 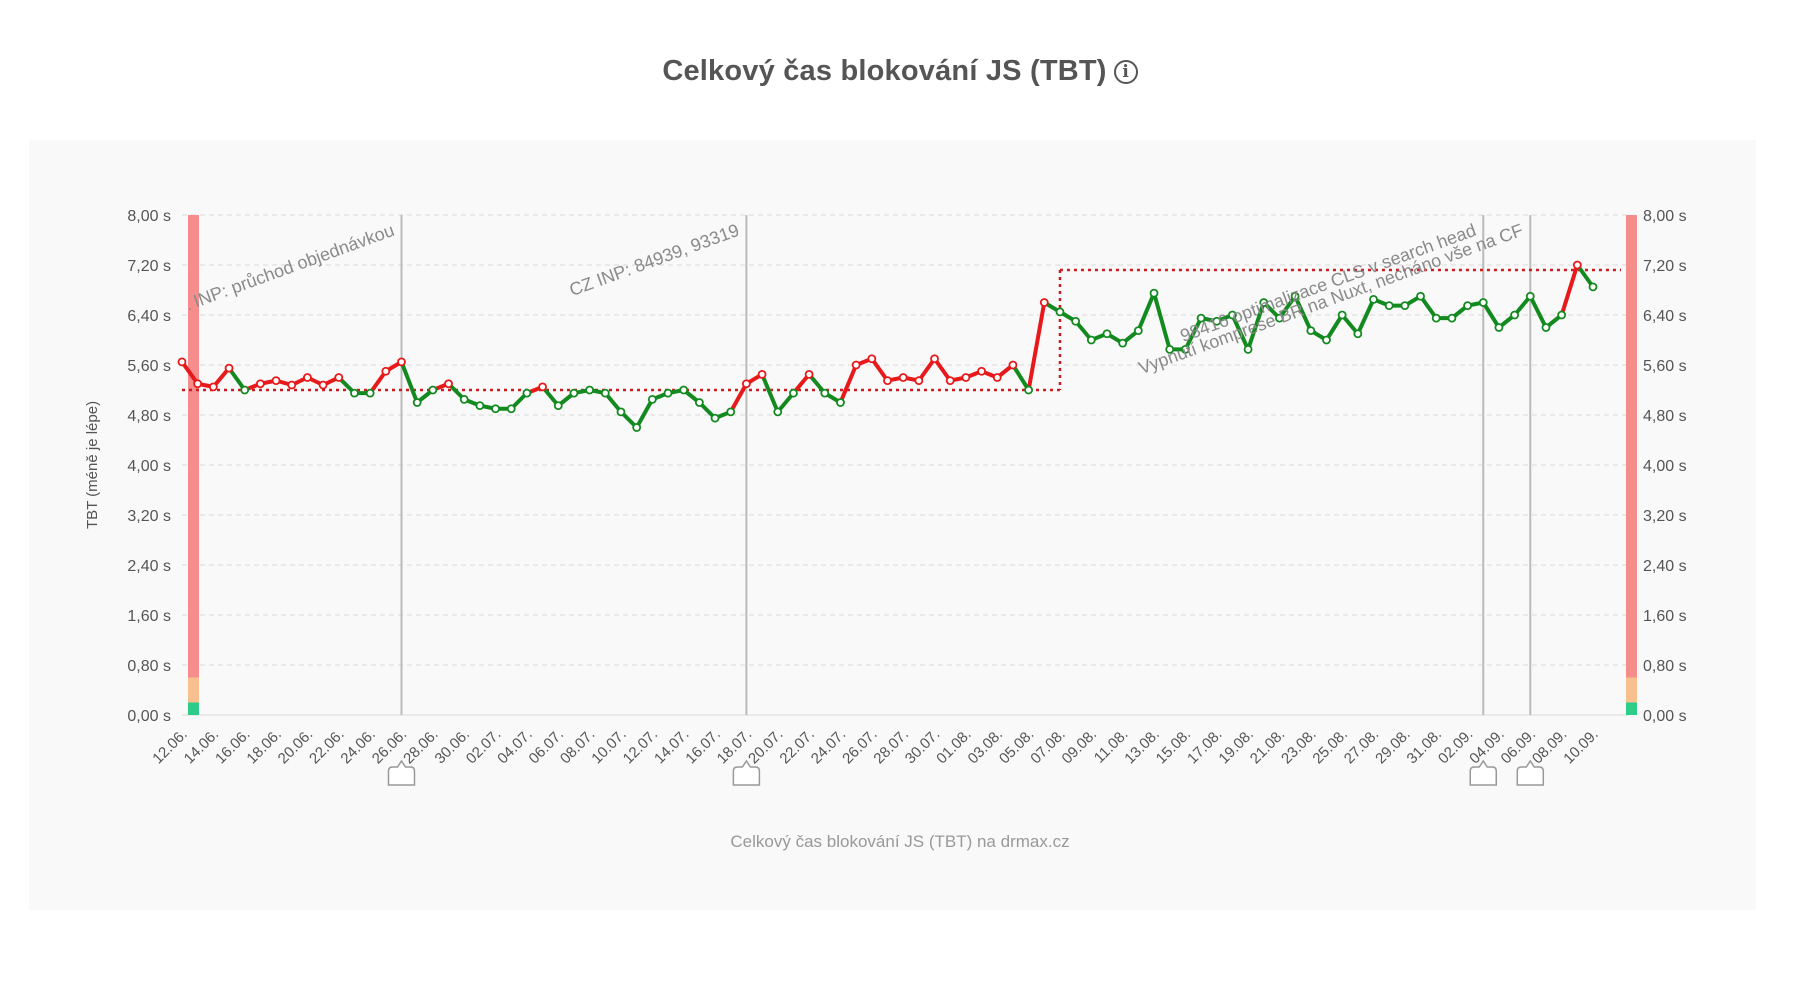 I want to click on y-tick-label-right: 0,80 s, so click(x=1665, y=666).